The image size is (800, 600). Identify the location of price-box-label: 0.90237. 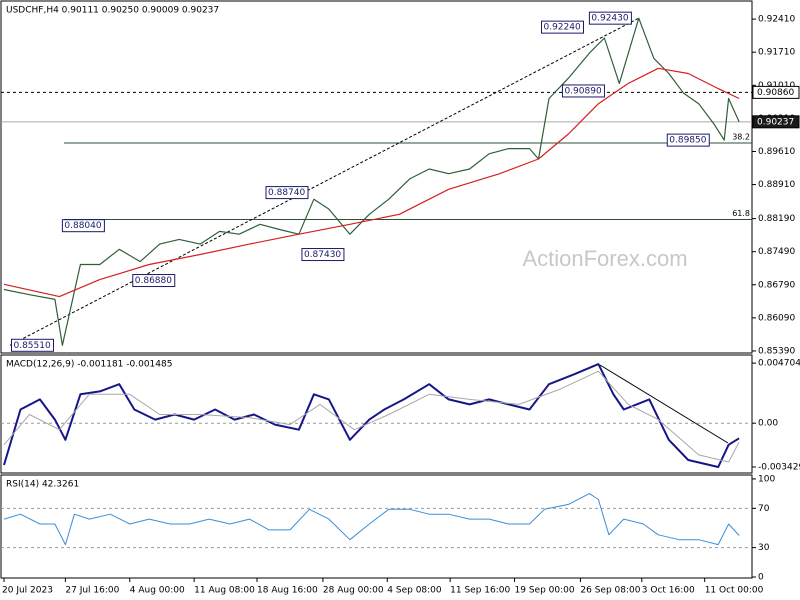
(775, 122).